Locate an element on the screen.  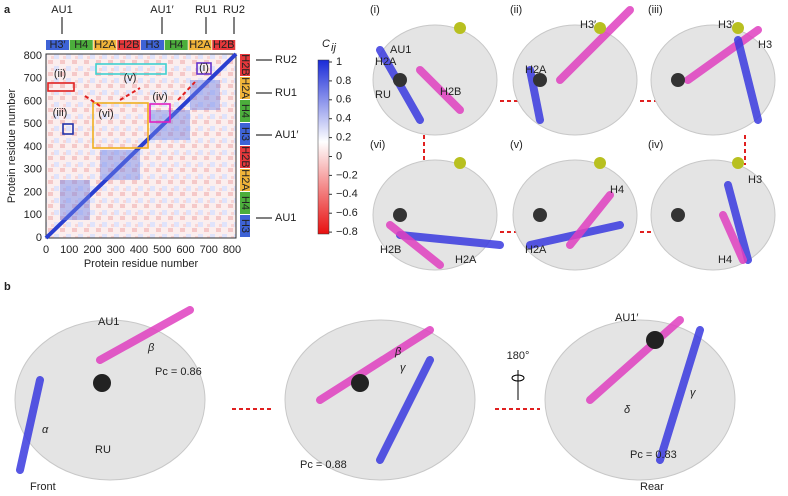
helix-label: H3′ is located at coordinates (588, 25).